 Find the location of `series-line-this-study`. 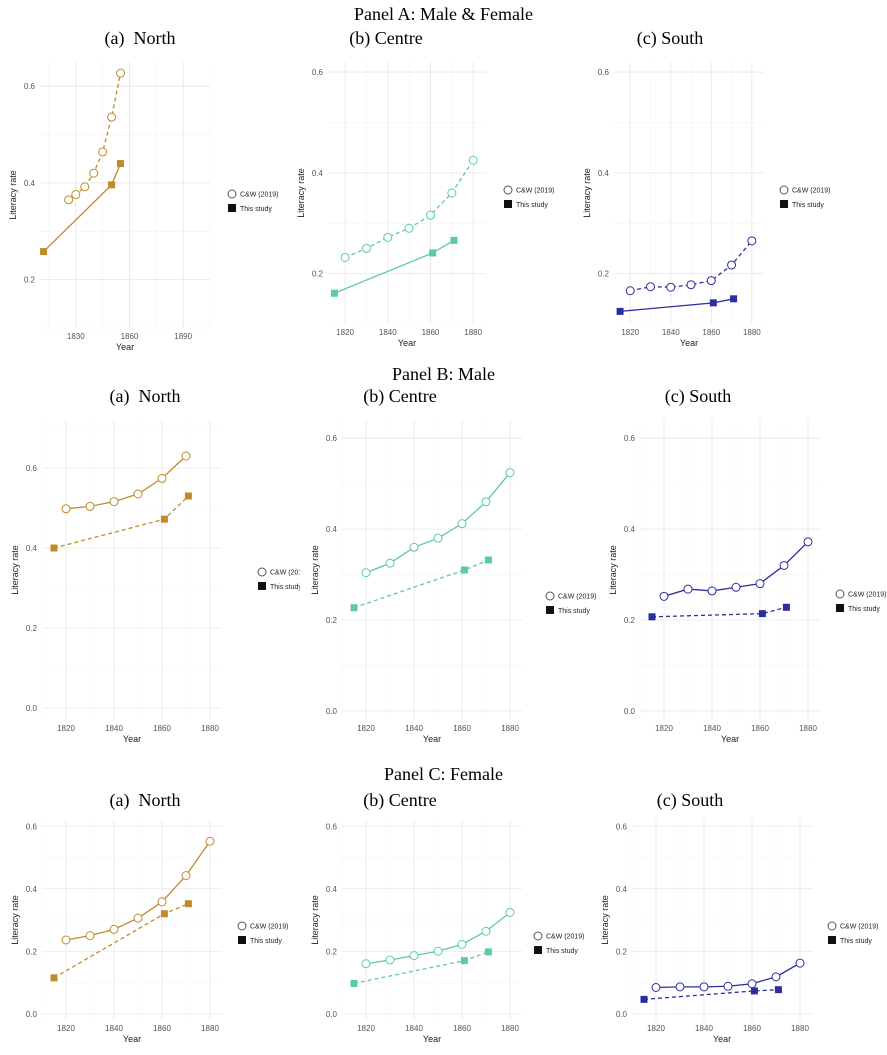

series-line-this-study is located at coordinates (711, 995).